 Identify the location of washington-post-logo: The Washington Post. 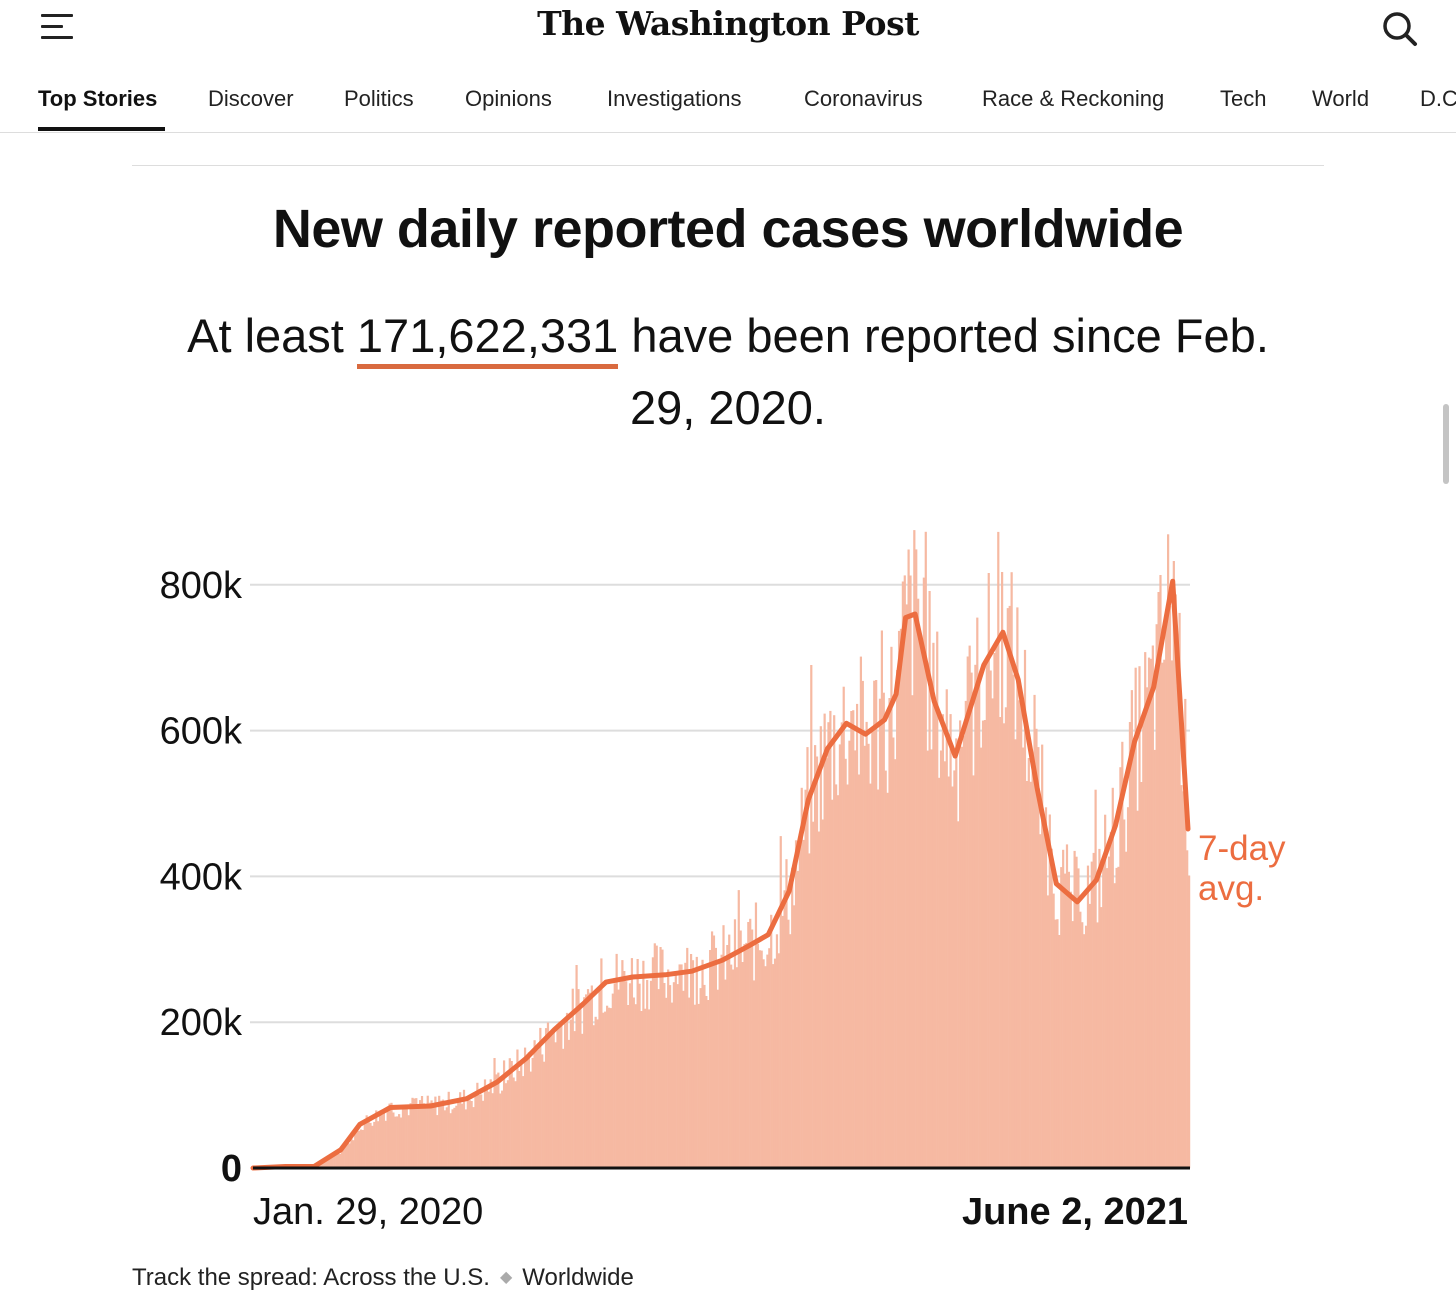
(728, 23).